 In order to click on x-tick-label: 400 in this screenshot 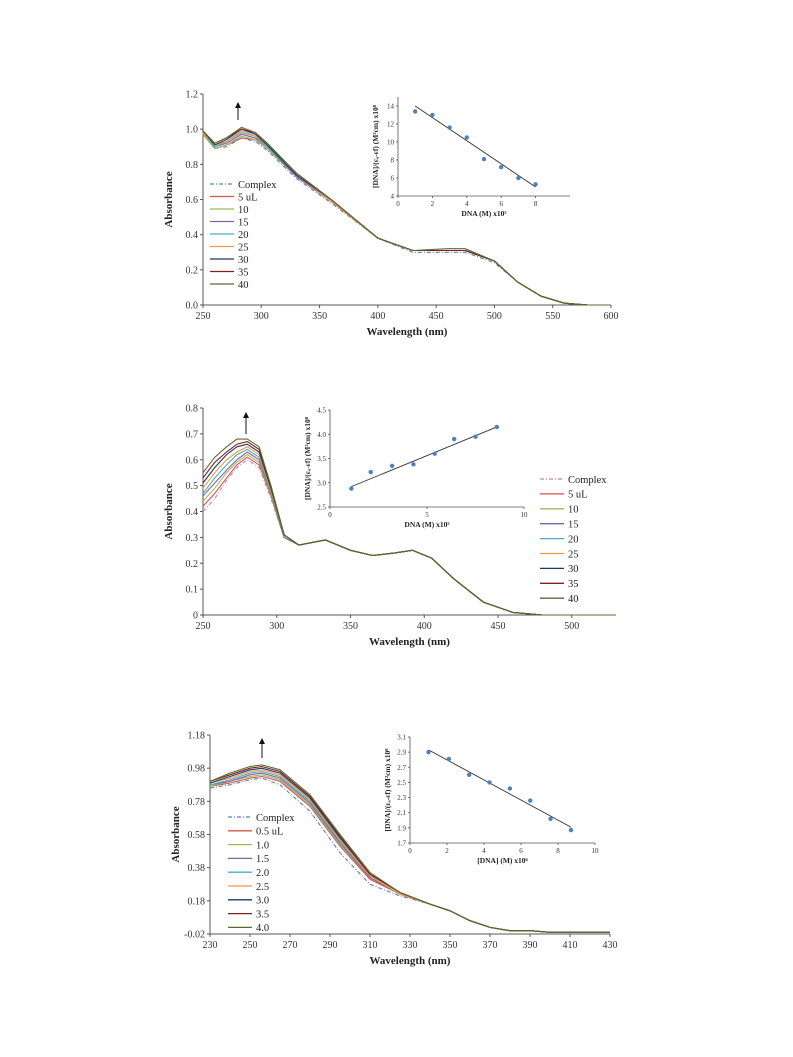, I will do `click(377, 316)`.